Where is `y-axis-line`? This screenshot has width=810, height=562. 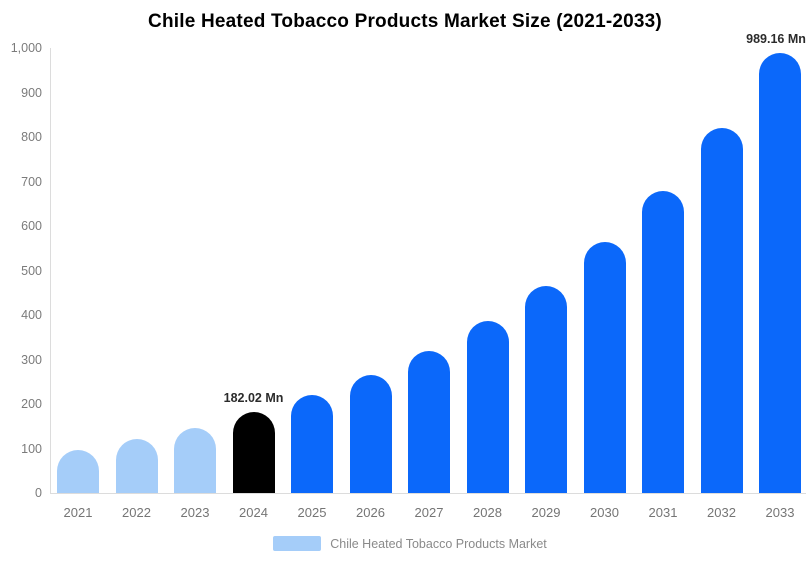
y-axis-line is located at coordinates (50, 270).